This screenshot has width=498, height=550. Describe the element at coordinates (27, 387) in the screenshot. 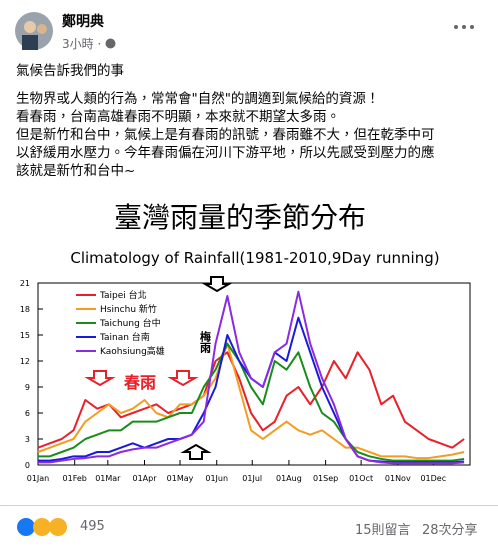

I see `y-tick-label: 9` at that location.